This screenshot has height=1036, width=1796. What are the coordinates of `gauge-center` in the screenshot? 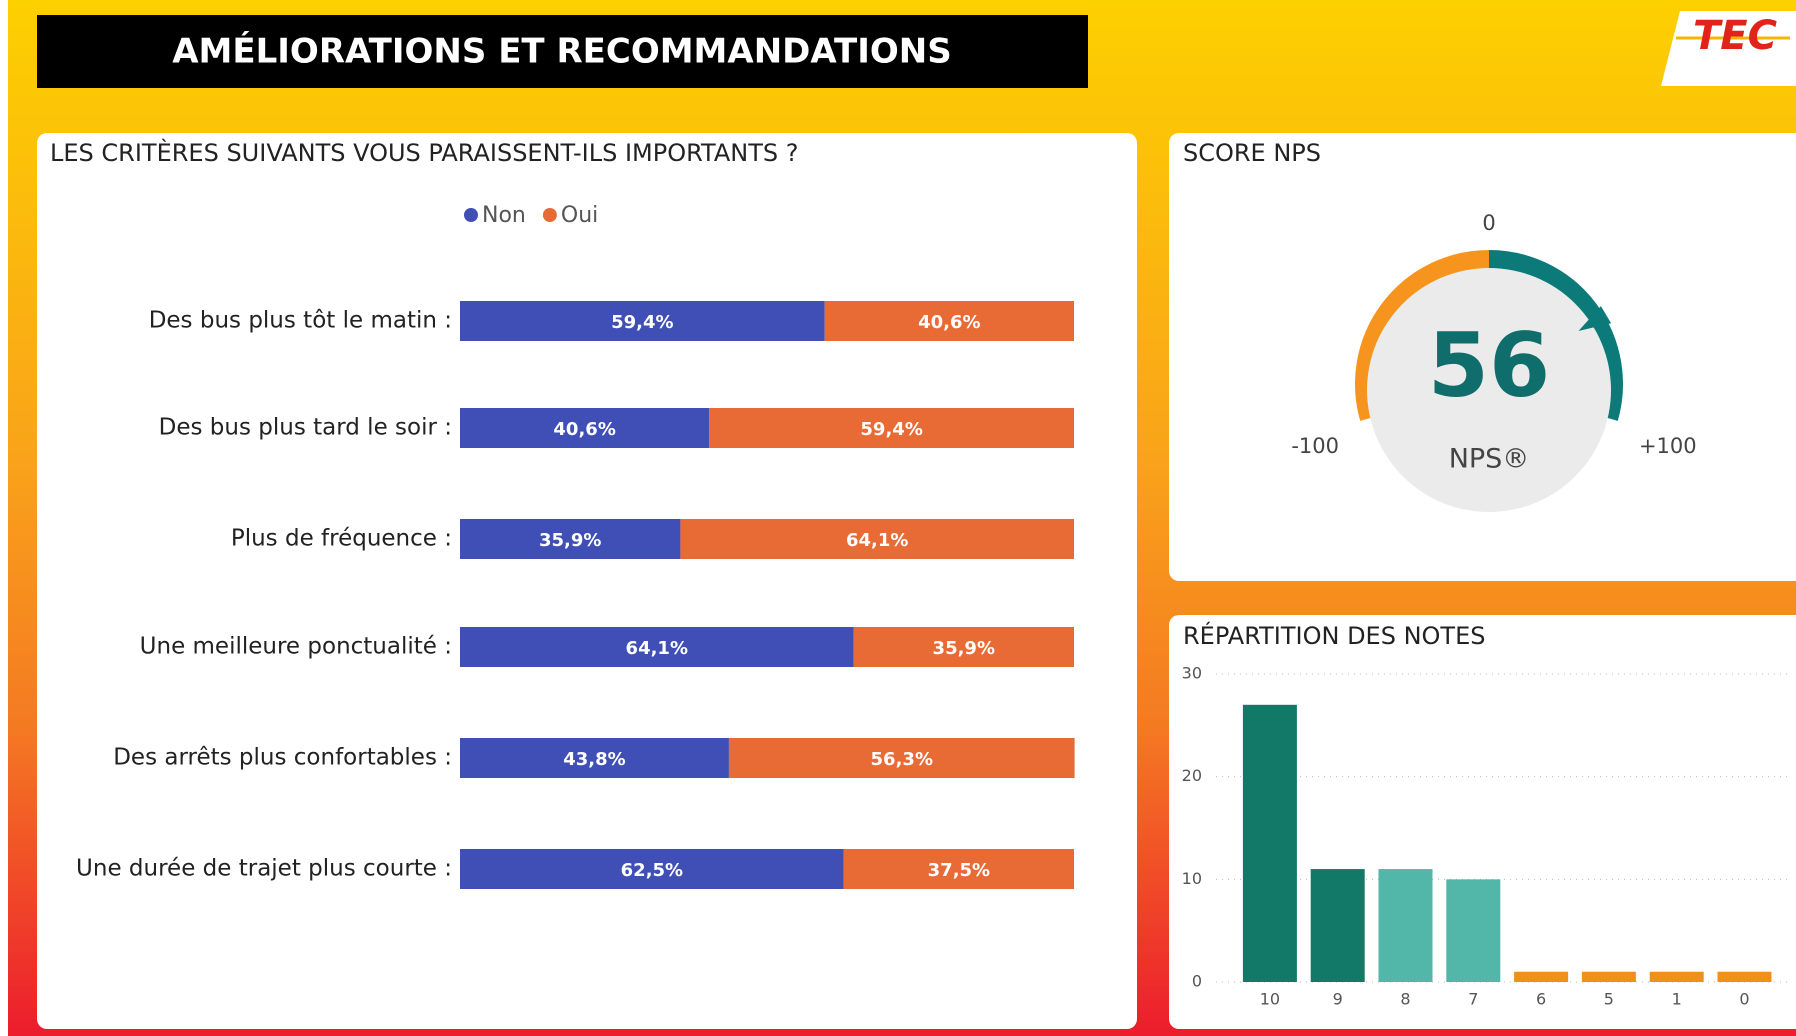 It's located at (1489, 390).